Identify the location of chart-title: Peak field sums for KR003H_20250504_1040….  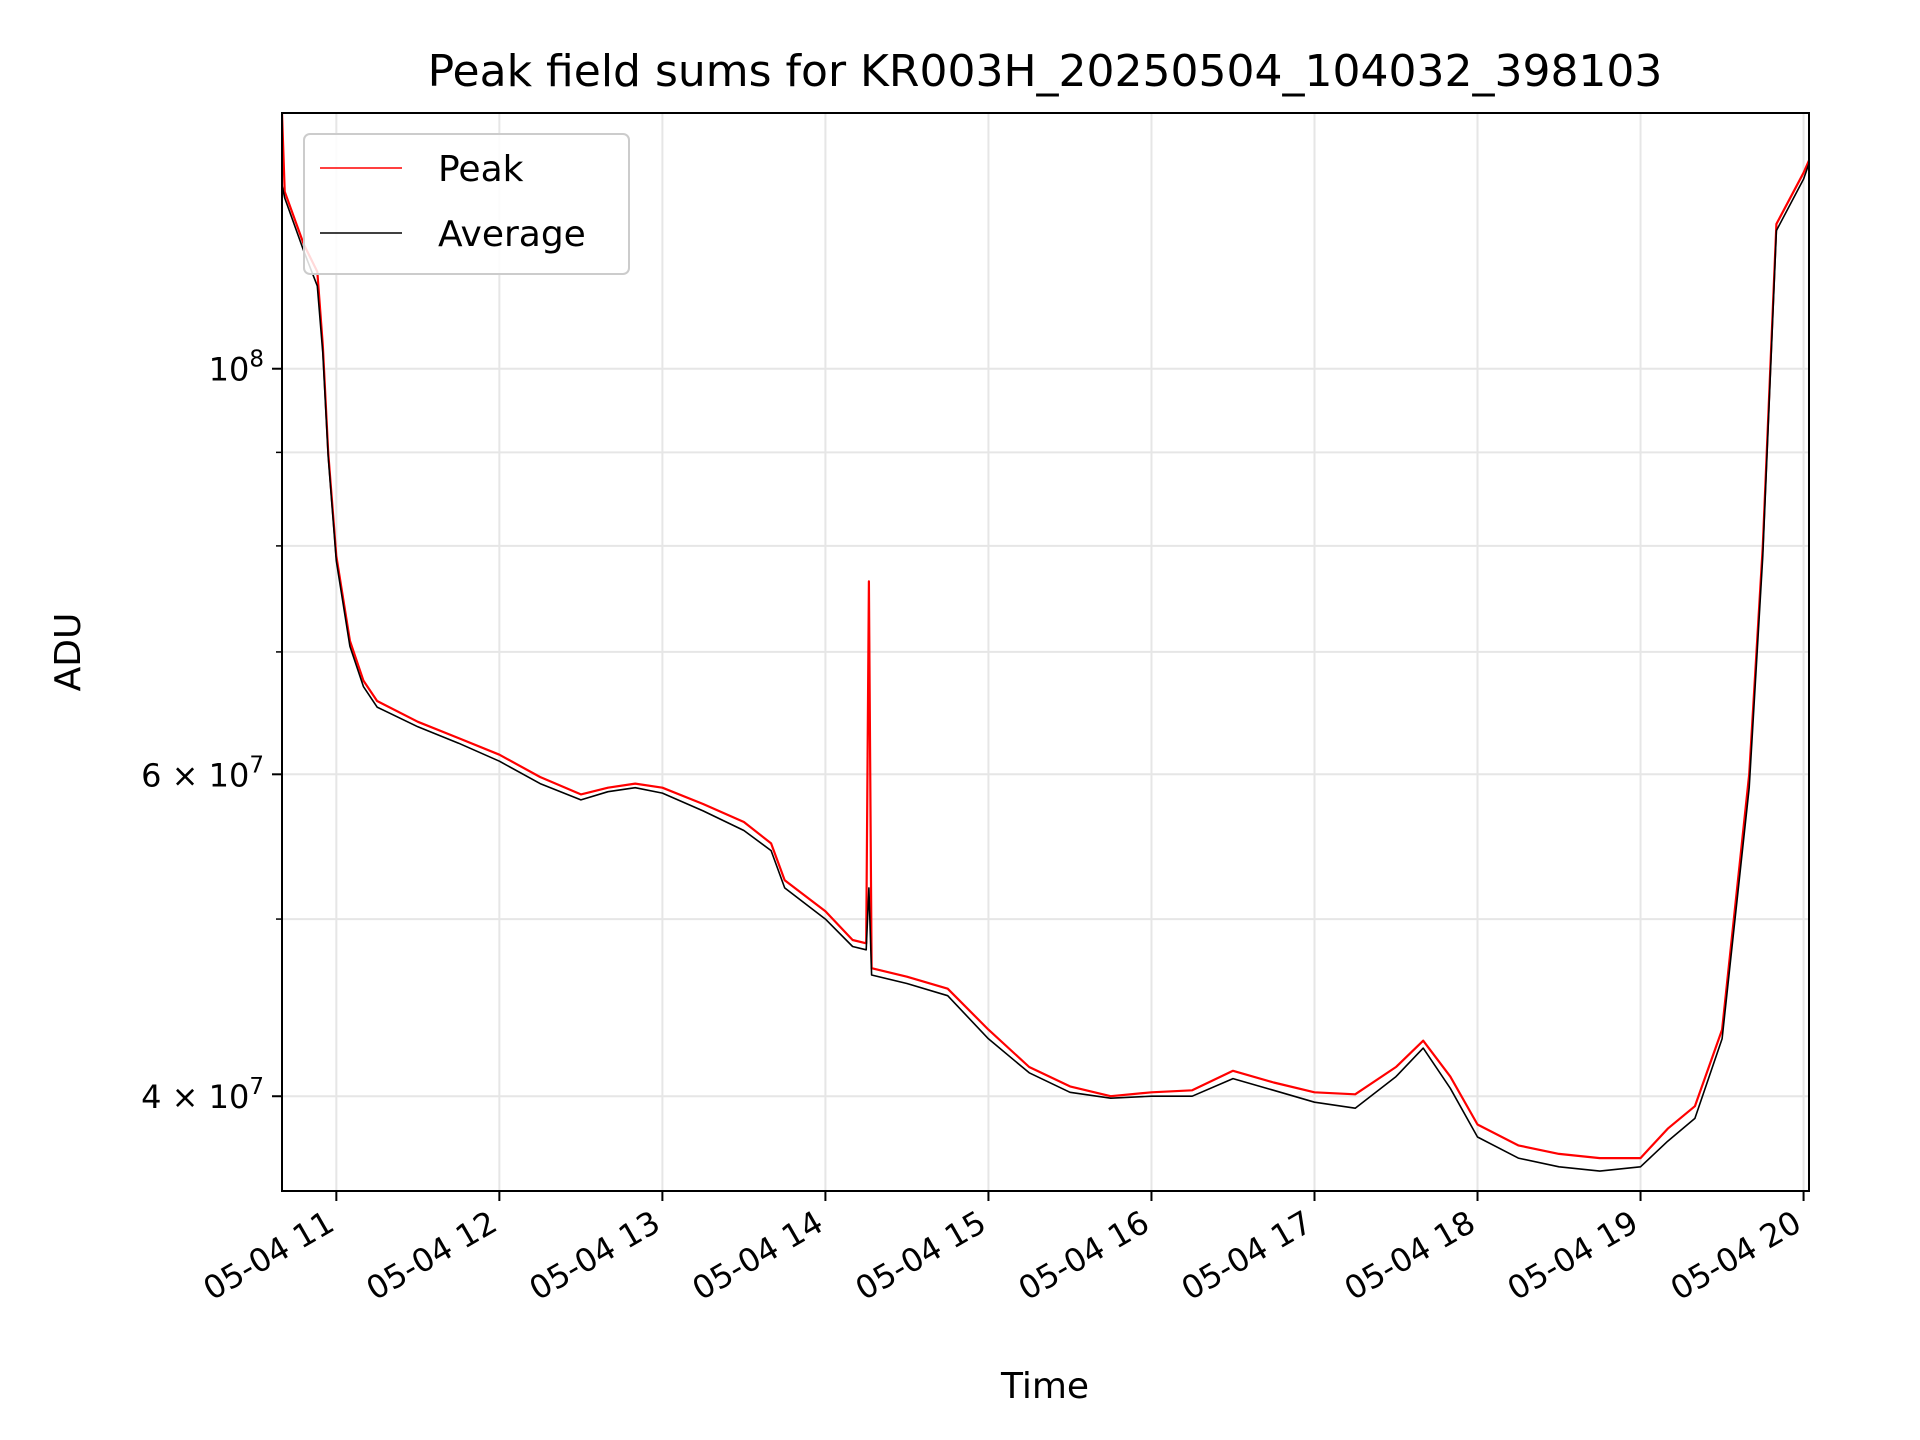
(1045, 71).